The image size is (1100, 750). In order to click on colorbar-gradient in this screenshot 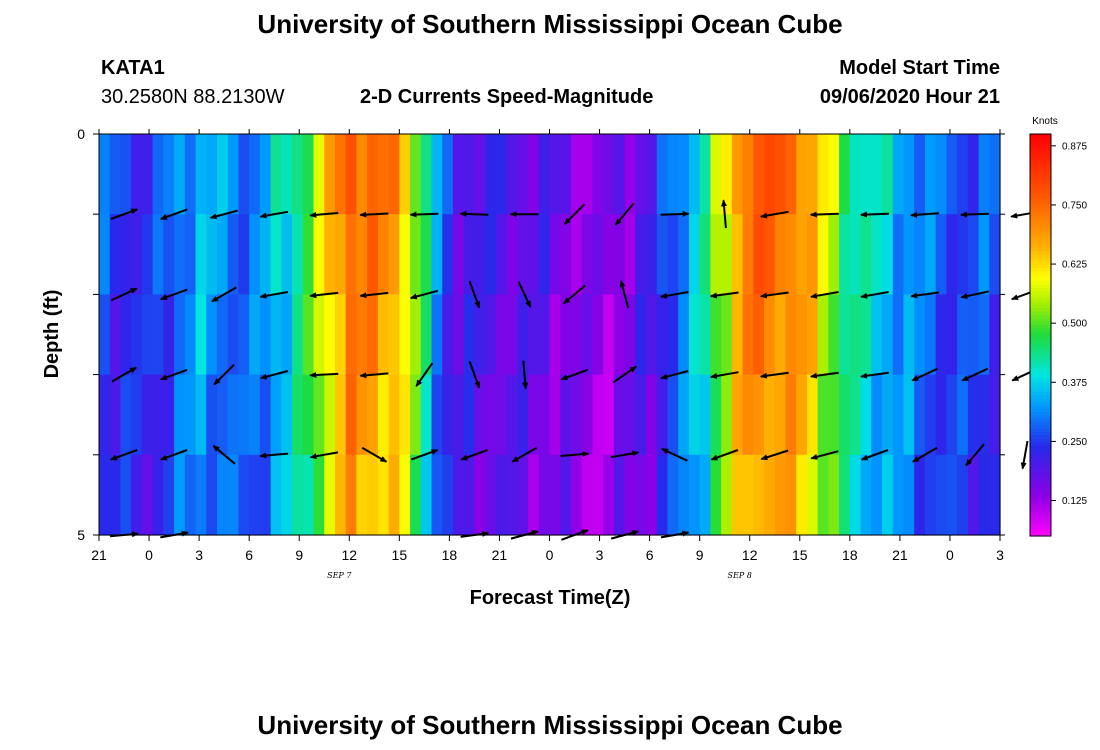, I will do `click(1040, 335)`.